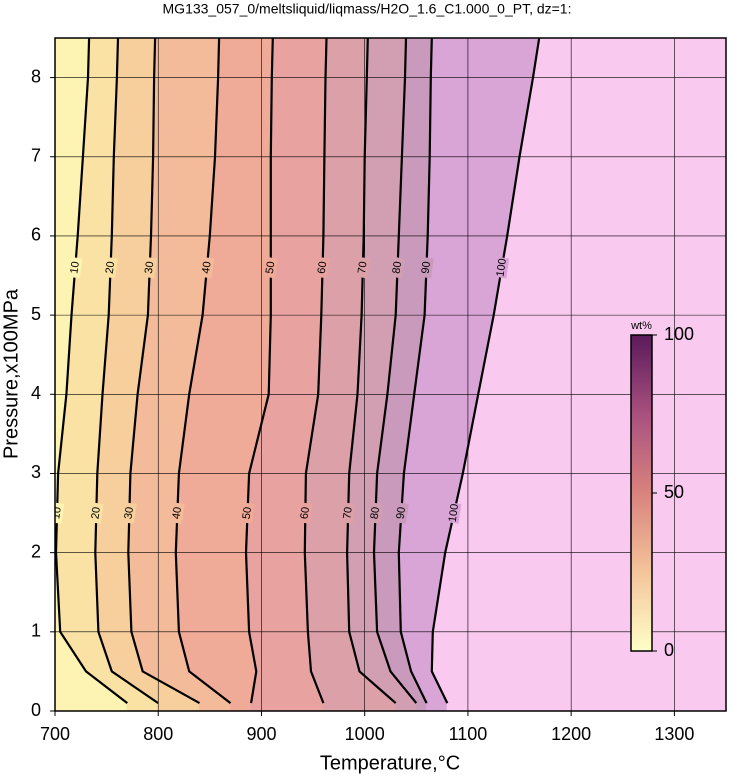 The image size is (734, 776). I want to click on y-tick-label: 7, so click(36, 156).